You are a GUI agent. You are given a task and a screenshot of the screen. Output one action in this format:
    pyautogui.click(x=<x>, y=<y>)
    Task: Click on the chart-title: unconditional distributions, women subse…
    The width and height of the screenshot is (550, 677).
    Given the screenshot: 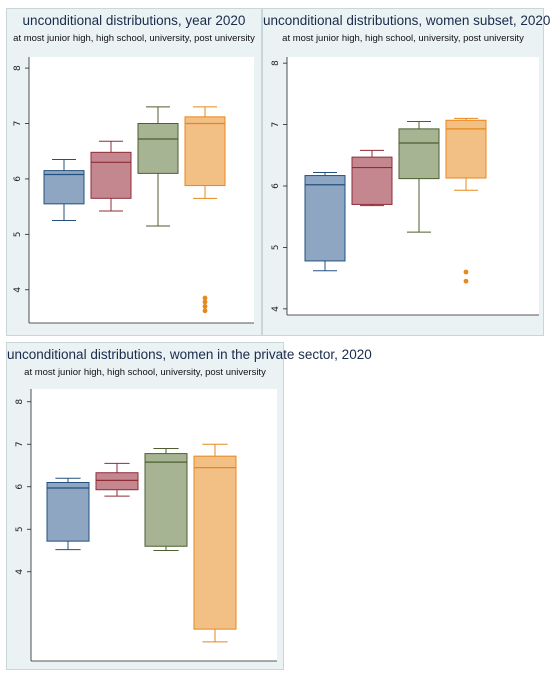 What is the action you would take?
    pyautogui.click(x=406, y=20)
    